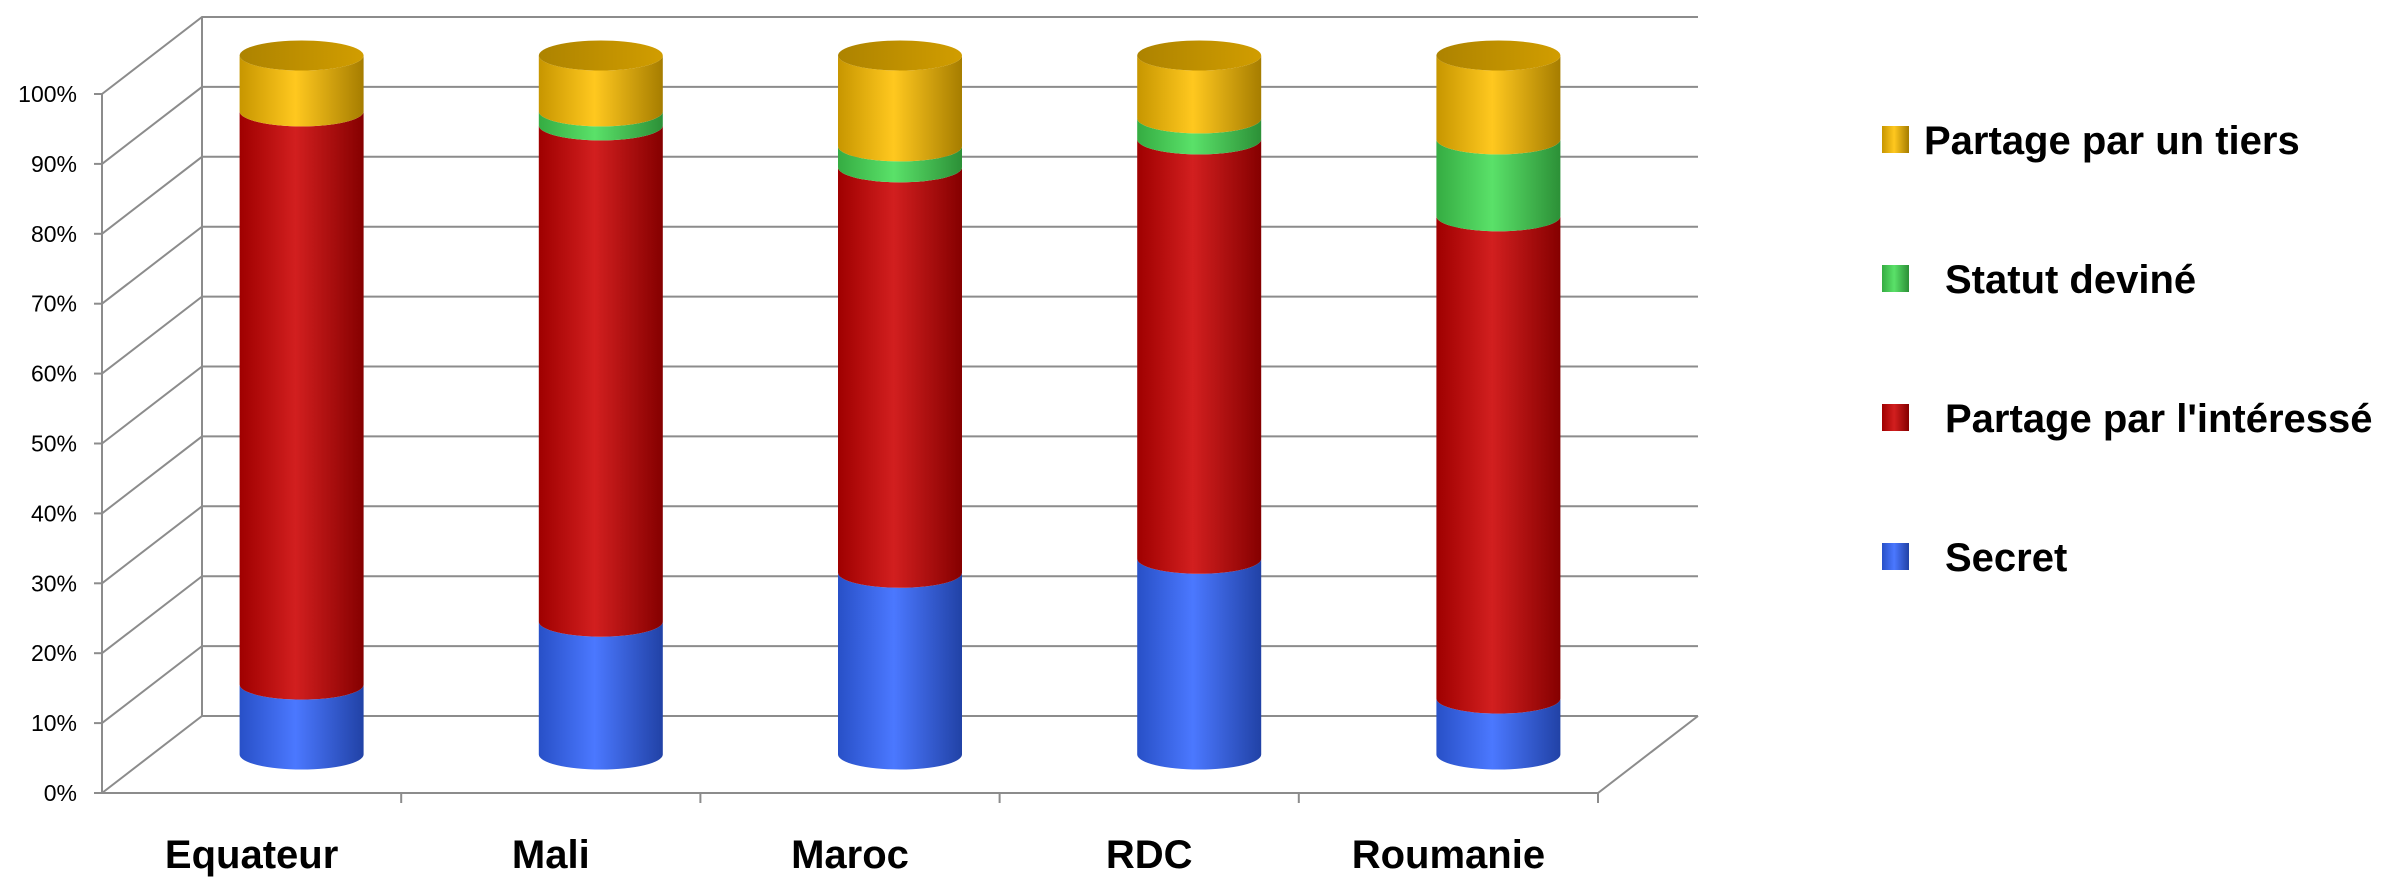 The width and height of the screenshot is (2397, 882). Describe the element at coordinates (1498, 185) in the screenshot. I see `bar-segment-roumanie-statut-devine` at that location.